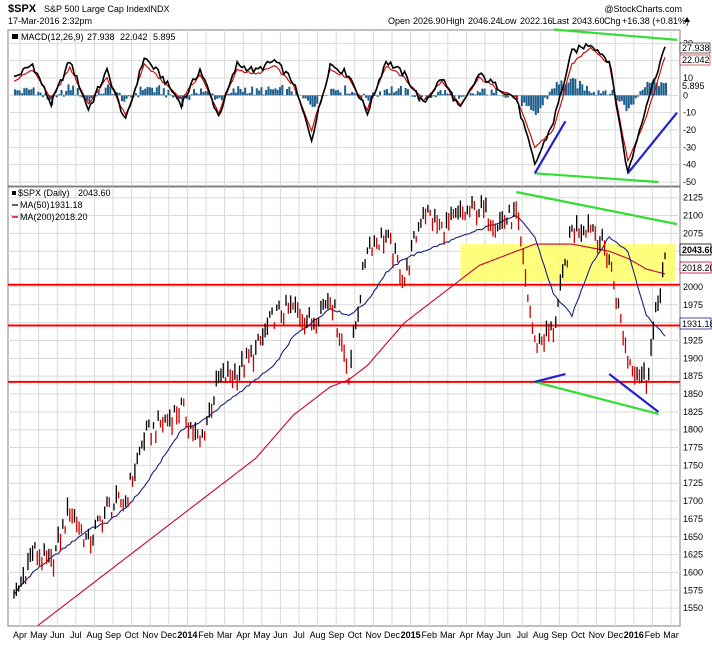  I want to click on last-label: Last, so click(561, 21).